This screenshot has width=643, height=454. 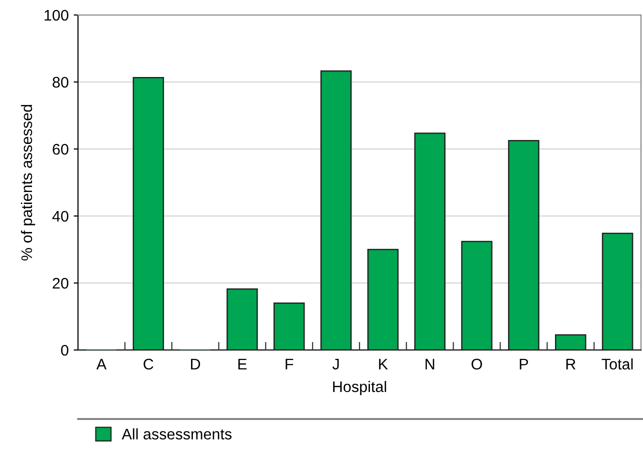 I want to click on x-tick-label: K, so click(x=383, y=364).